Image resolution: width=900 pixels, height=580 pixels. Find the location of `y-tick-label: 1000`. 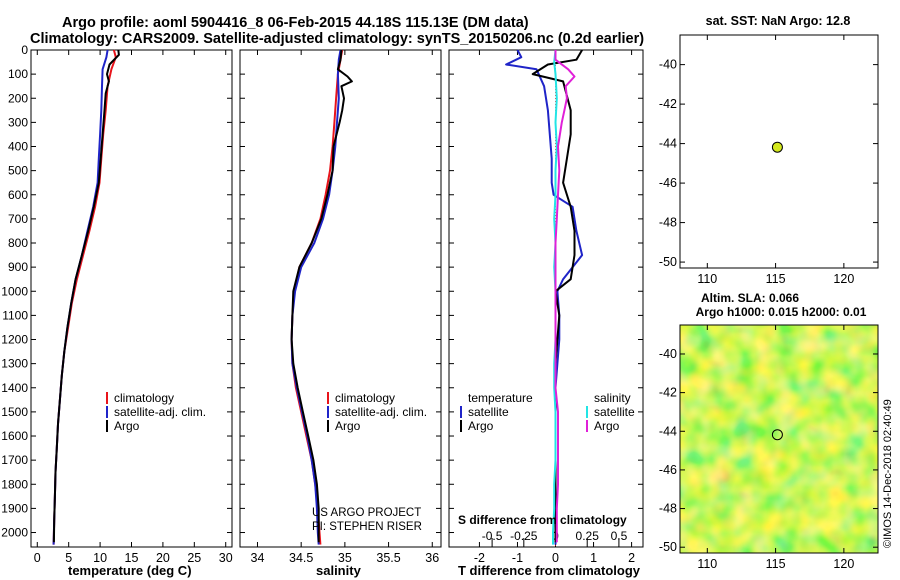

y-tick-label: 1000 is located at coordinates (14, 291).